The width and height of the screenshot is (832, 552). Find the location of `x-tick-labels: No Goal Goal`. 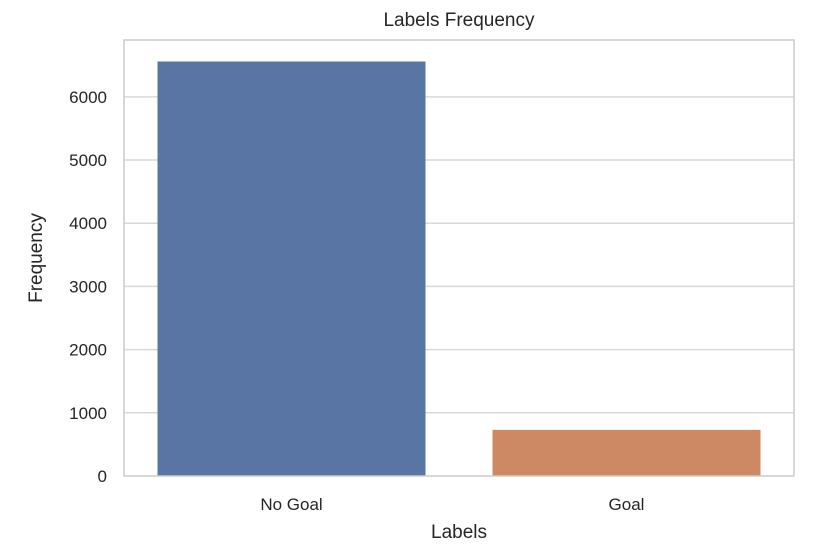

x-tick-labels: No Goal Goal is located at coordinates (452, 504).